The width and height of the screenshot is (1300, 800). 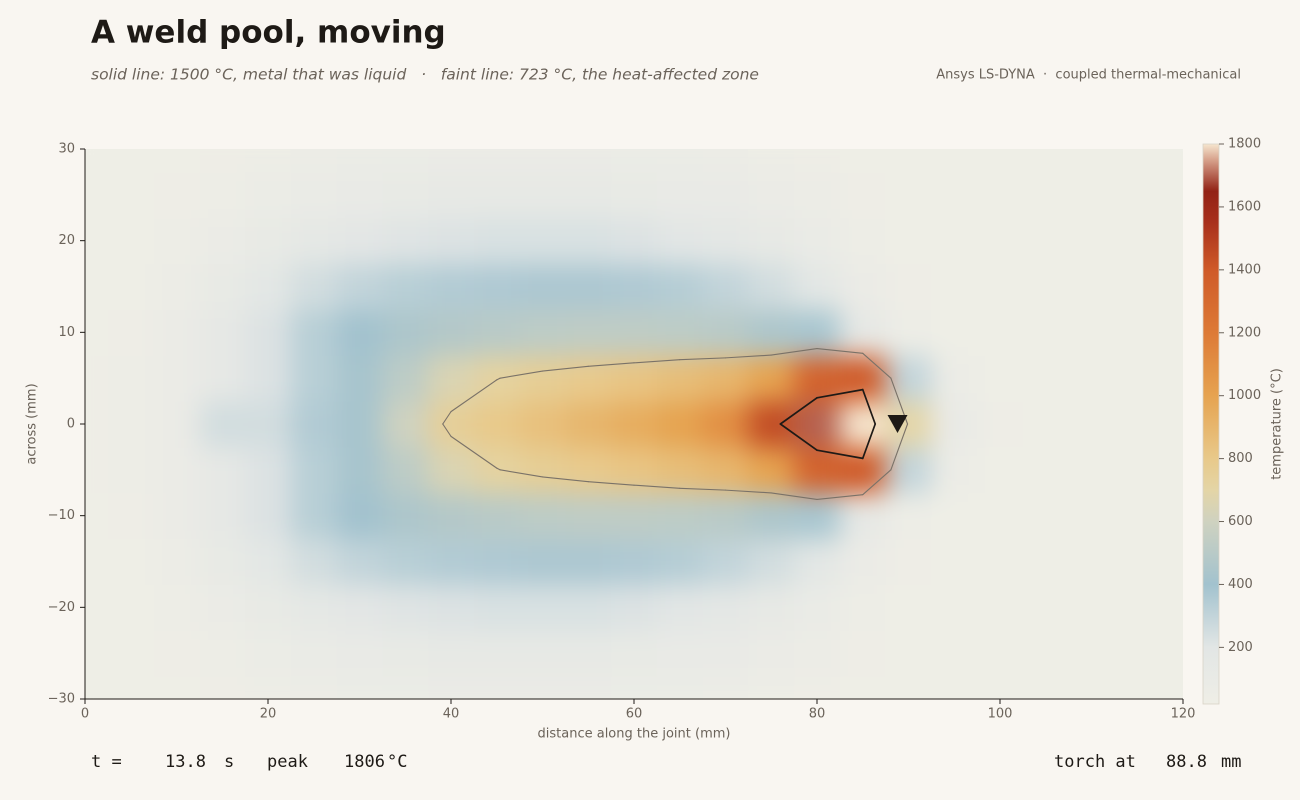 I want to click on colorbar, so click(x=1211, y=424).